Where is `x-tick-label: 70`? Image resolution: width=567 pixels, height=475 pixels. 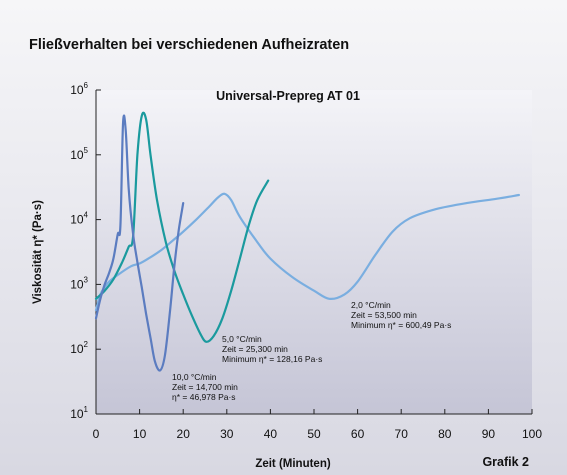 x-tick-label: 70 is located at coordinates (402, 434).